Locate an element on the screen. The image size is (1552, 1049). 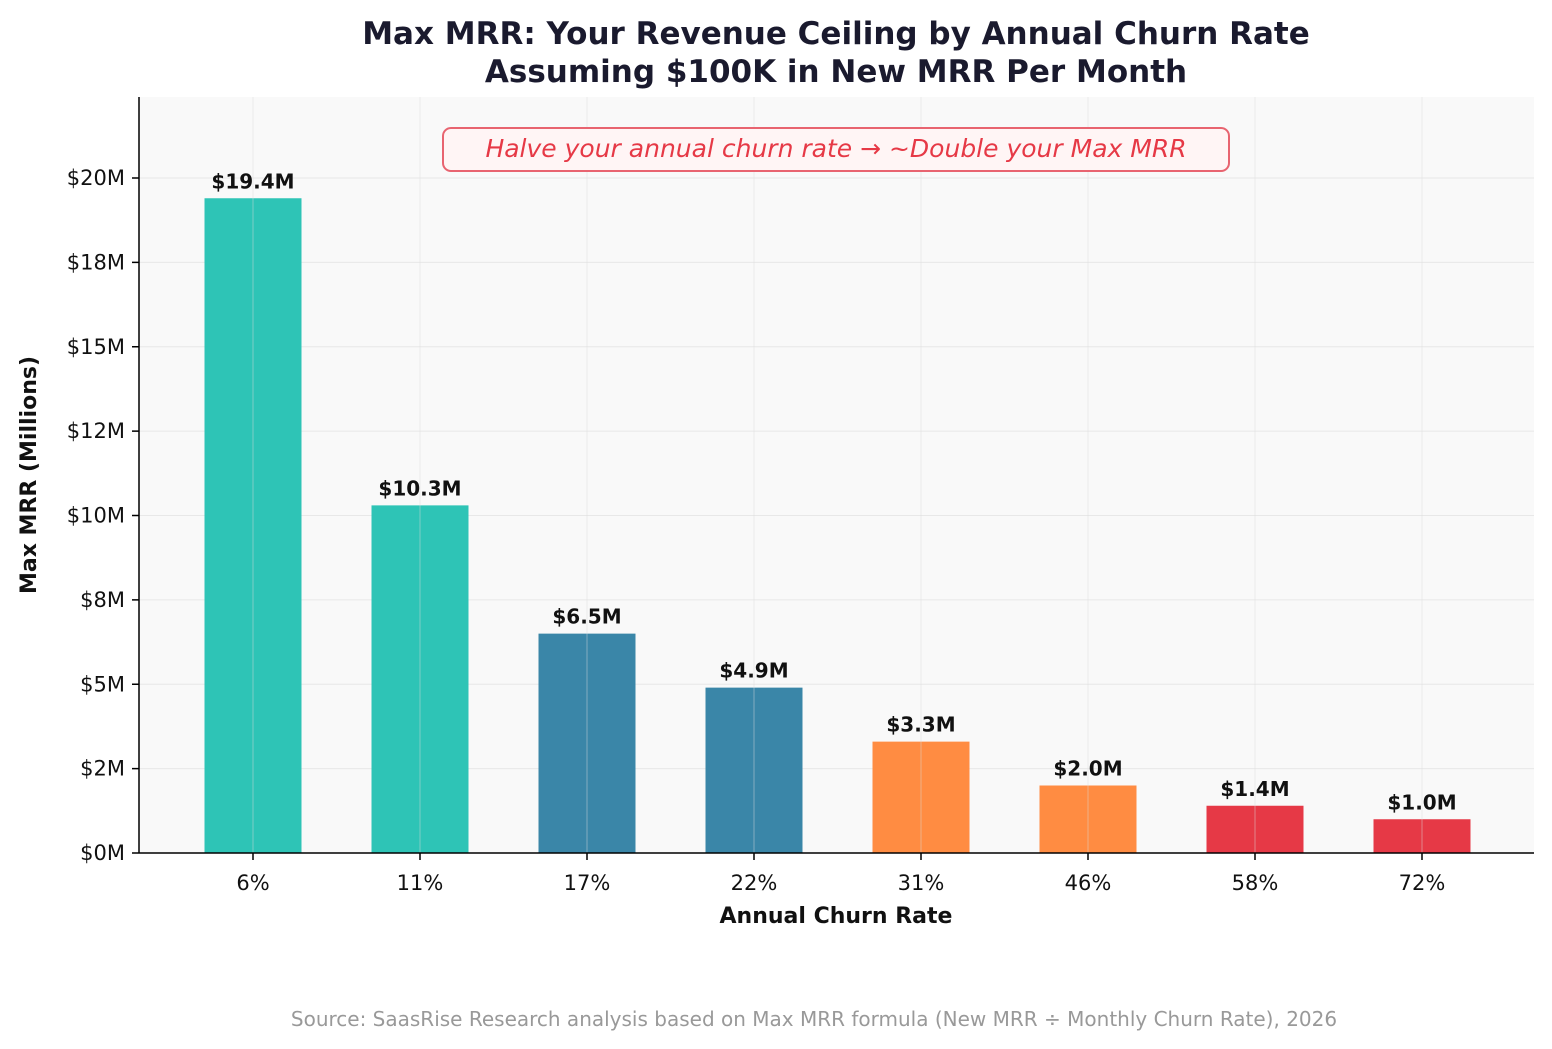
bar-value-label: $6.5M is located at coordinates (586, 617).